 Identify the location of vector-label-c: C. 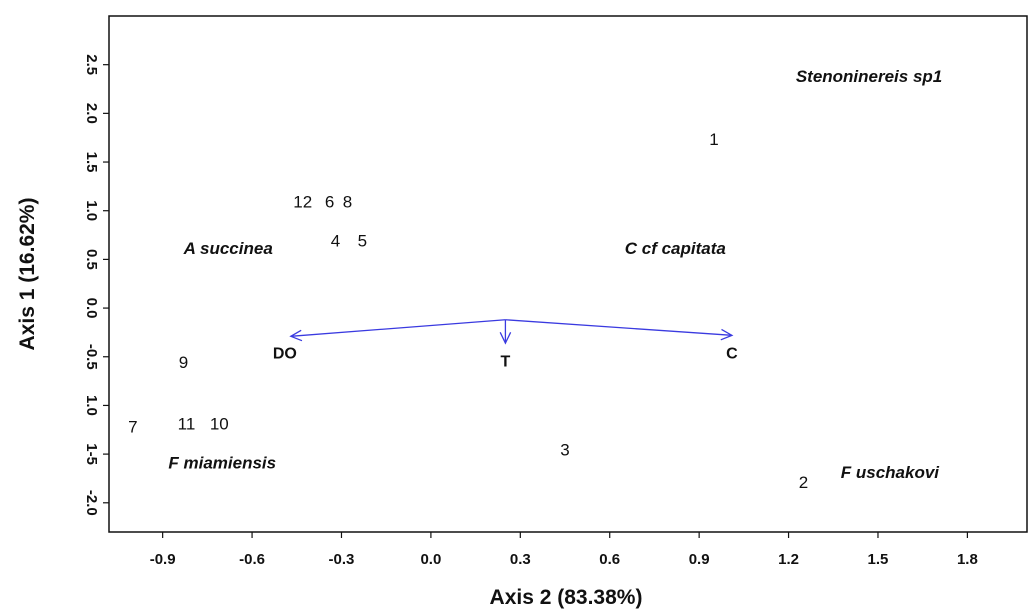
(732, 354).